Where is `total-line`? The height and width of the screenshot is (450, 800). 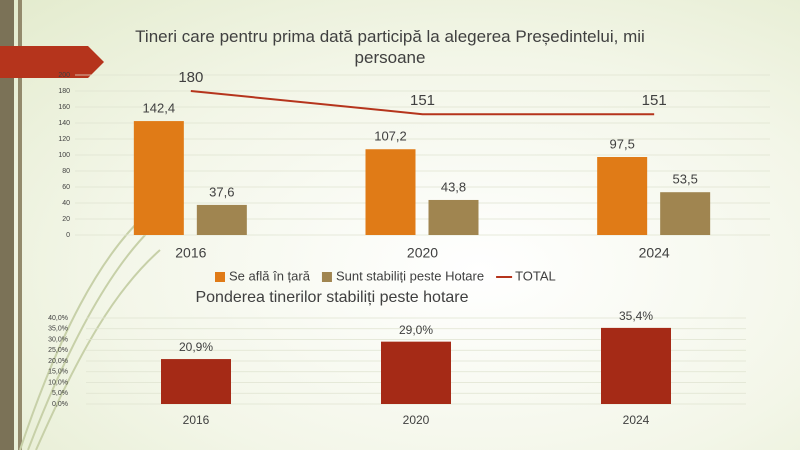
total-line is located at coordinates (422, 103).